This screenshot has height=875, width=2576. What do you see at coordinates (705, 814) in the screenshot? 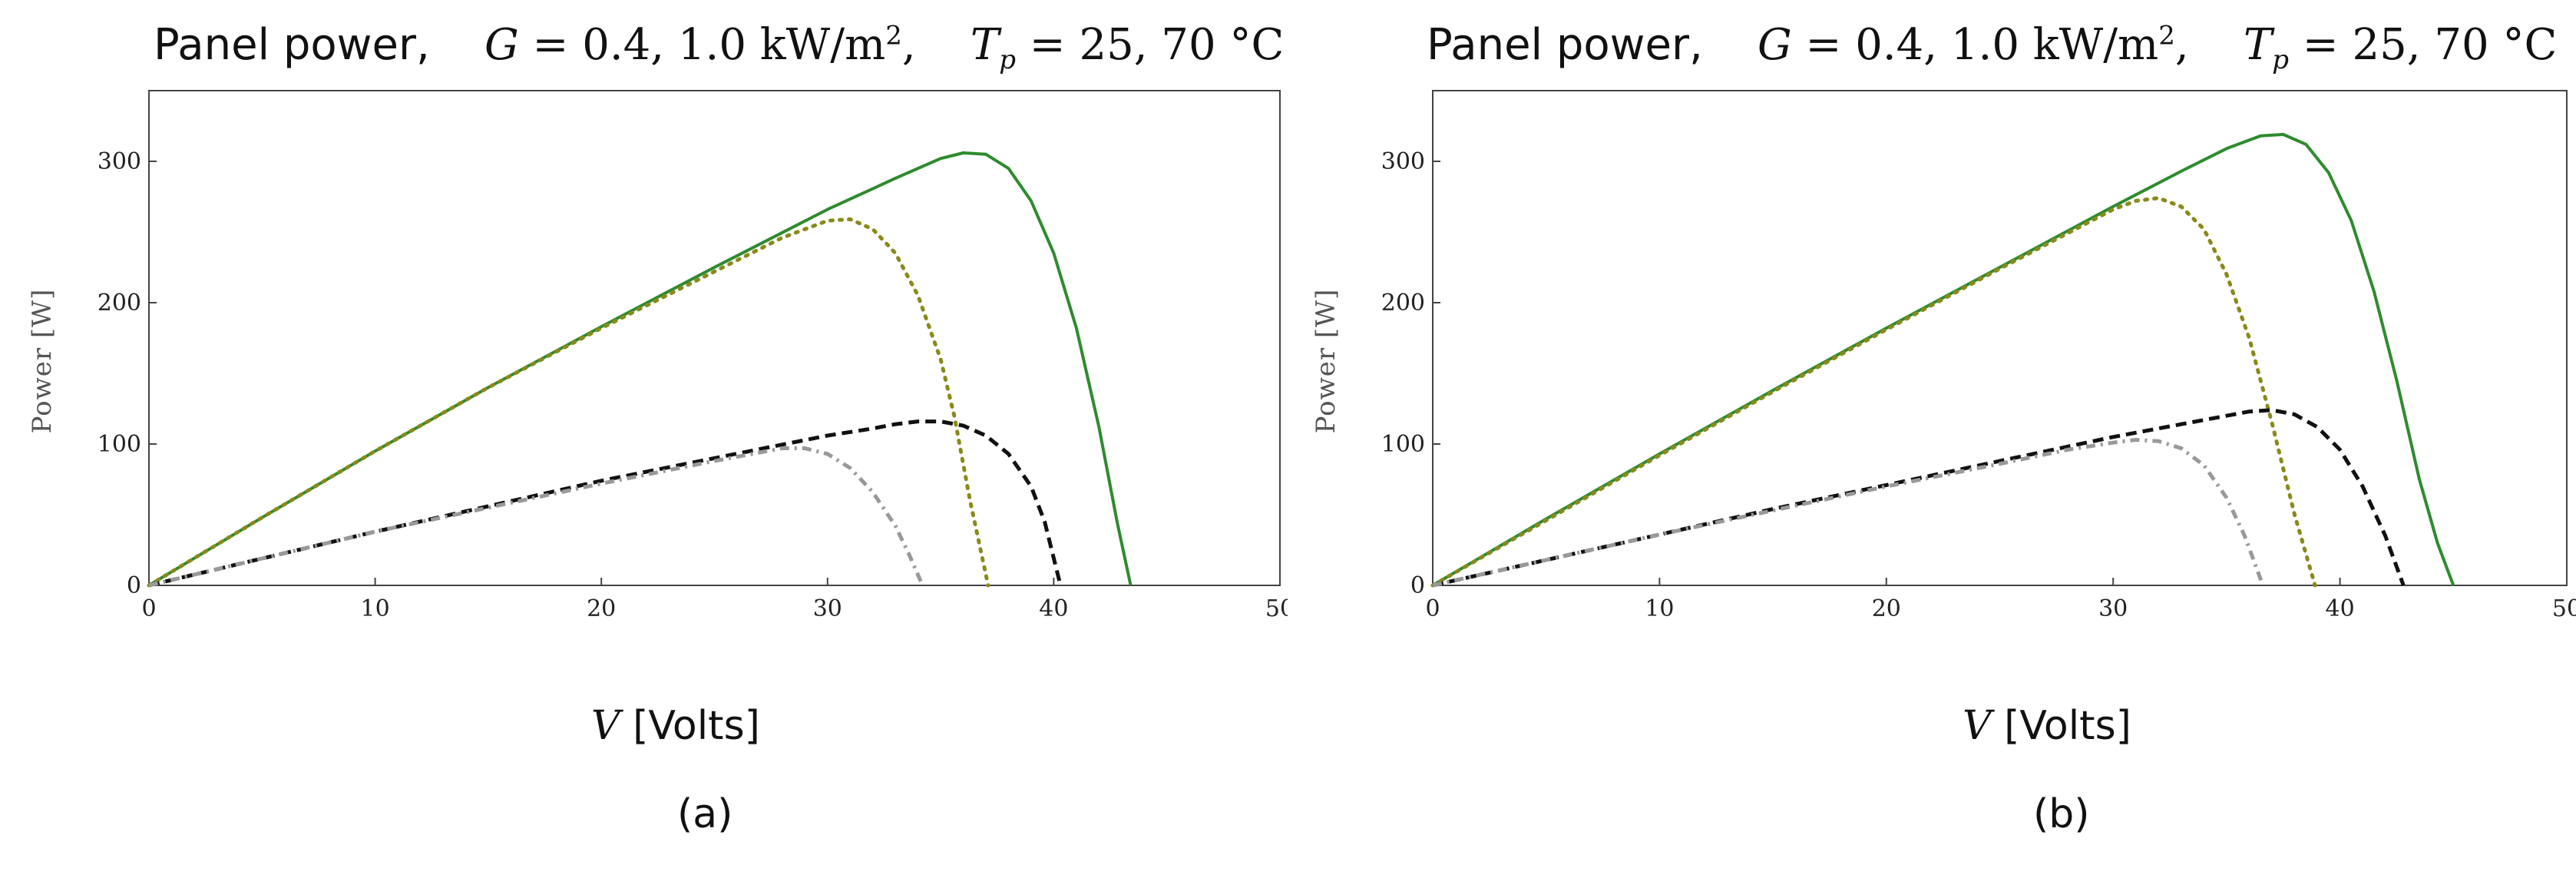
I see `figure-caption: (a)` at bounding box center [705, 814].